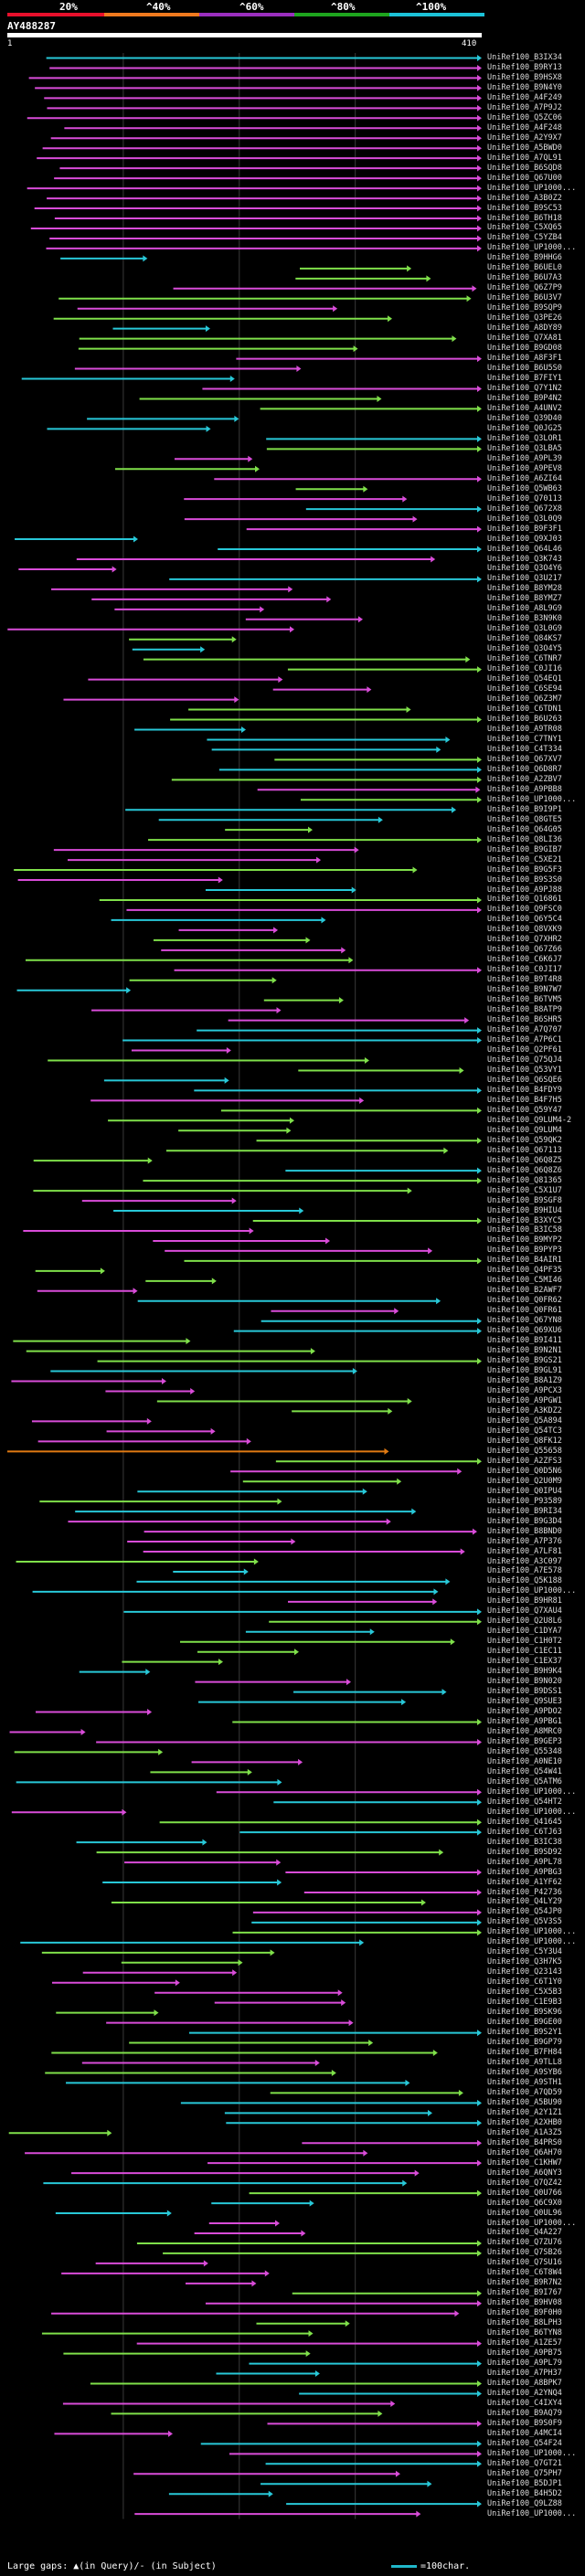  What do you see at coordinates (524, 2313) in the screenshot?
I see `hit-name: UniRef100_B9F0H0` at bounding box center [524, 2313].